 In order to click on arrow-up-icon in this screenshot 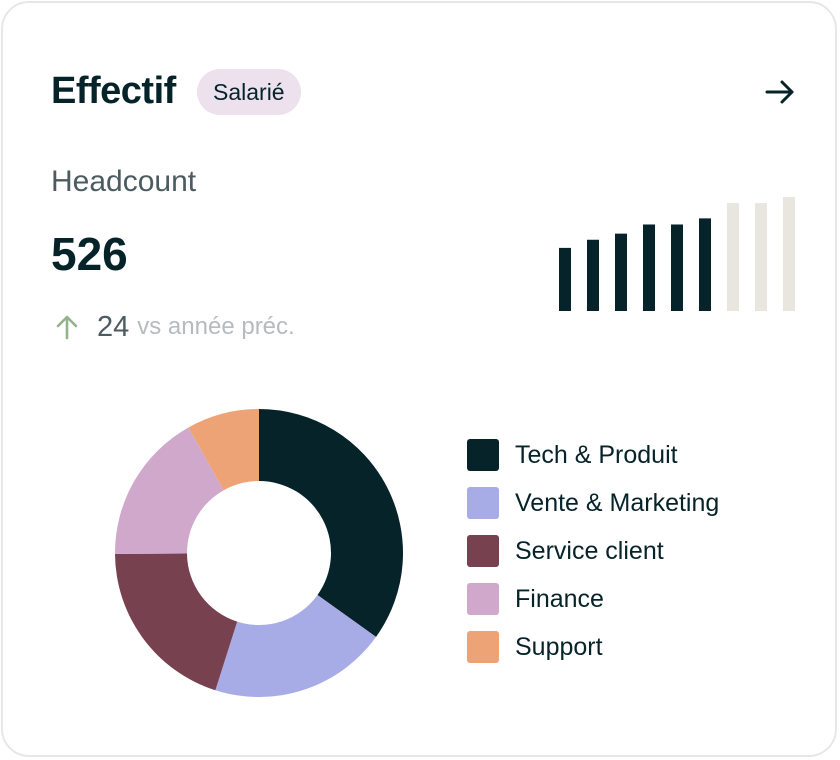, I will do `click(67, 327)`.